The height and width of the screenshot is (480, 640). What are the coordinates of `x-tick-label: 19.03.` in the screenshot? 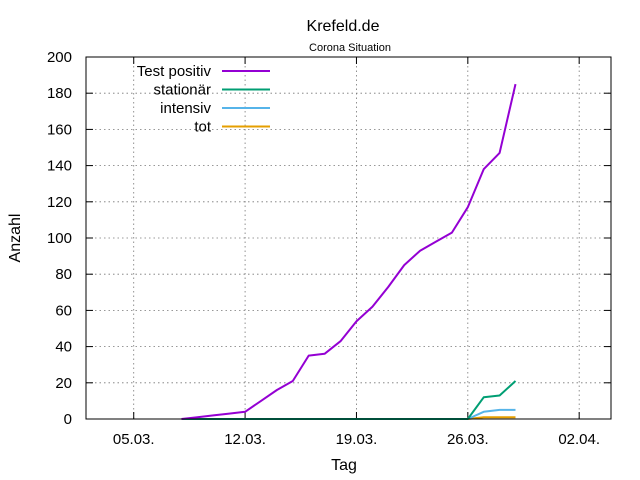 It's located at (357, 439).